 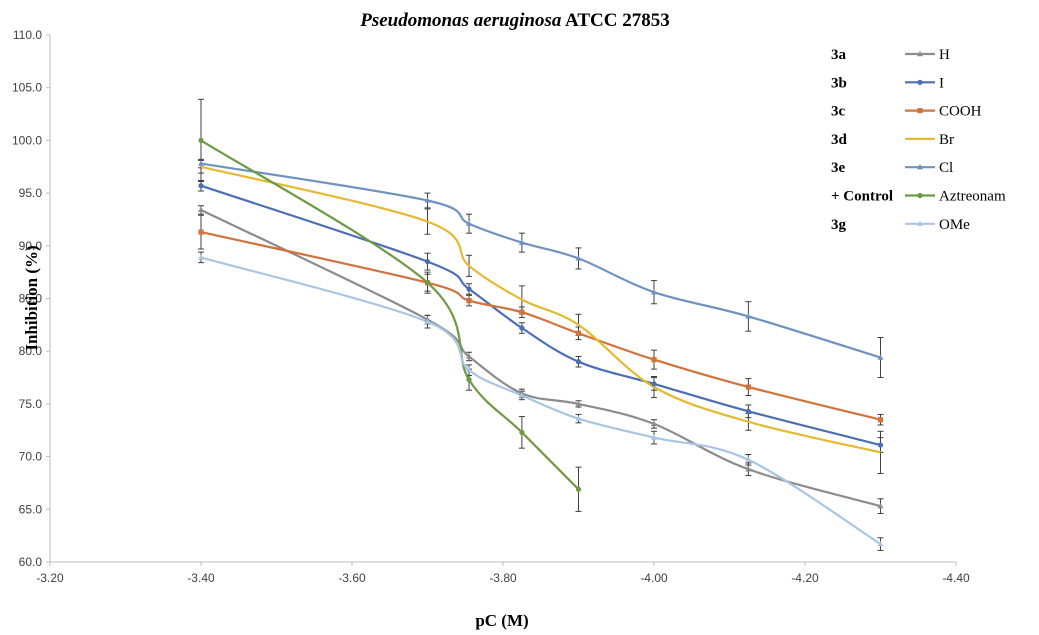 What do you see at coordinates (839, 140) in the screenshot?
I see `legend-id-br: 3d` at bounding box center [839, 140].